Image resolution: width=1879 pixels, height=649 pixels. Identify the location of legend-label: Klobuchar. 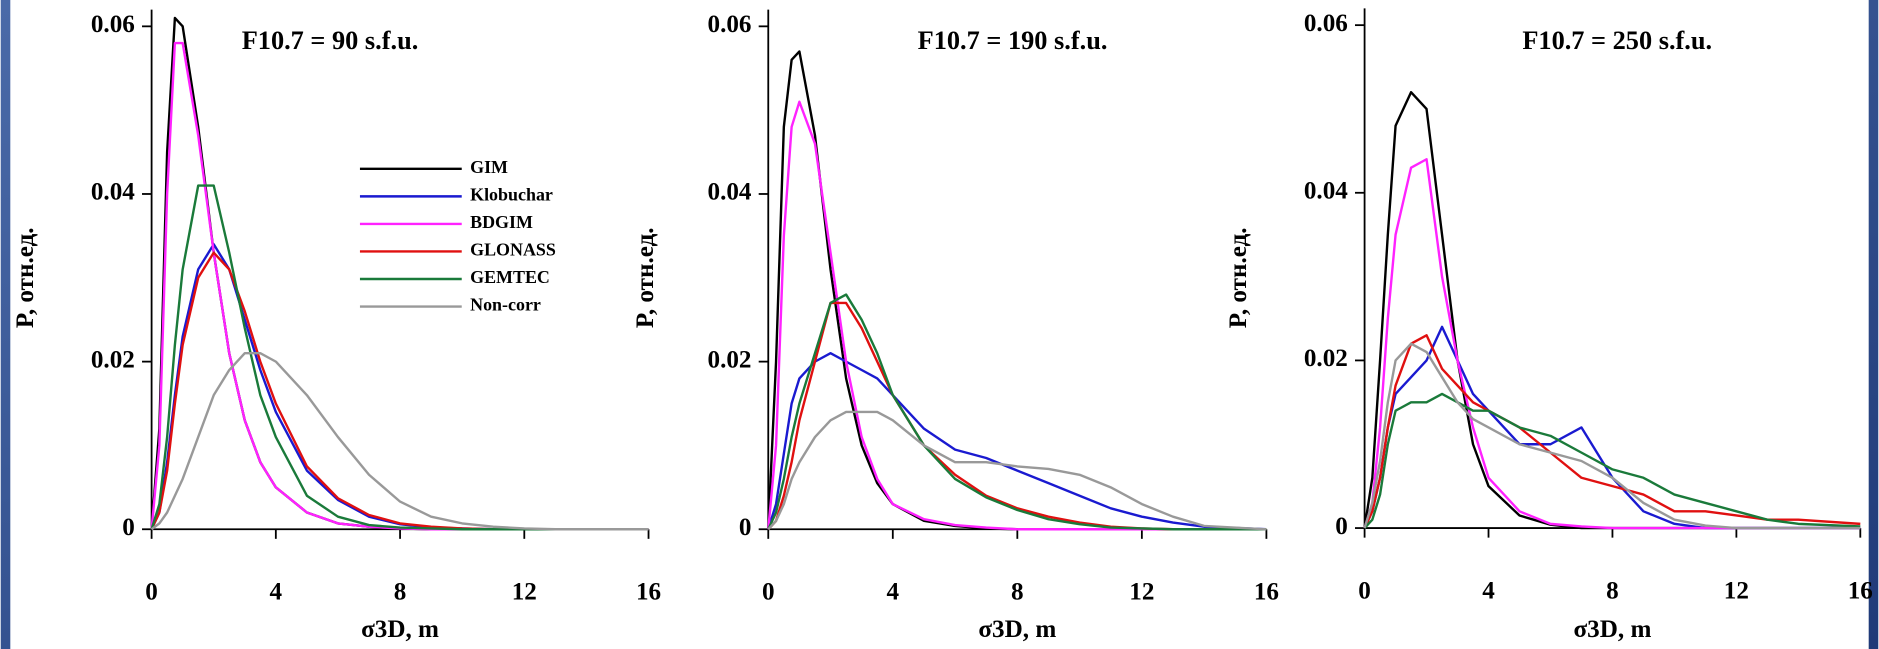
(511, 195).